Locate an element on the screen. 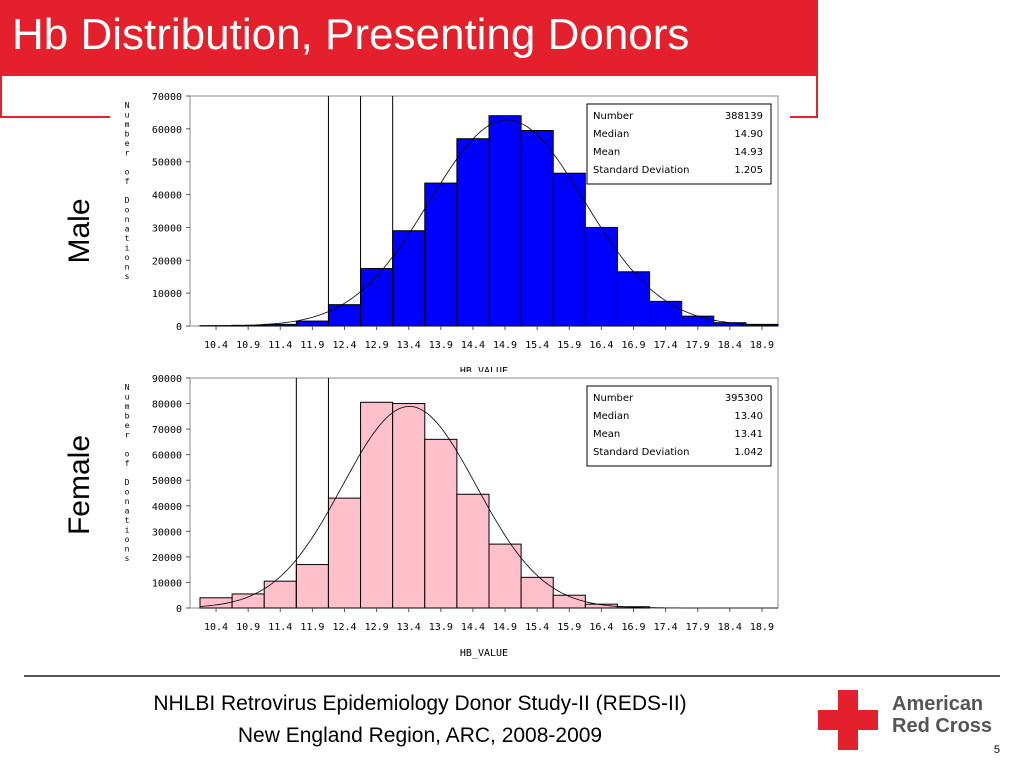 The width and height of the screenshot is (1024, 768). female-panel-label: Female is located at coordinates (79, 485).